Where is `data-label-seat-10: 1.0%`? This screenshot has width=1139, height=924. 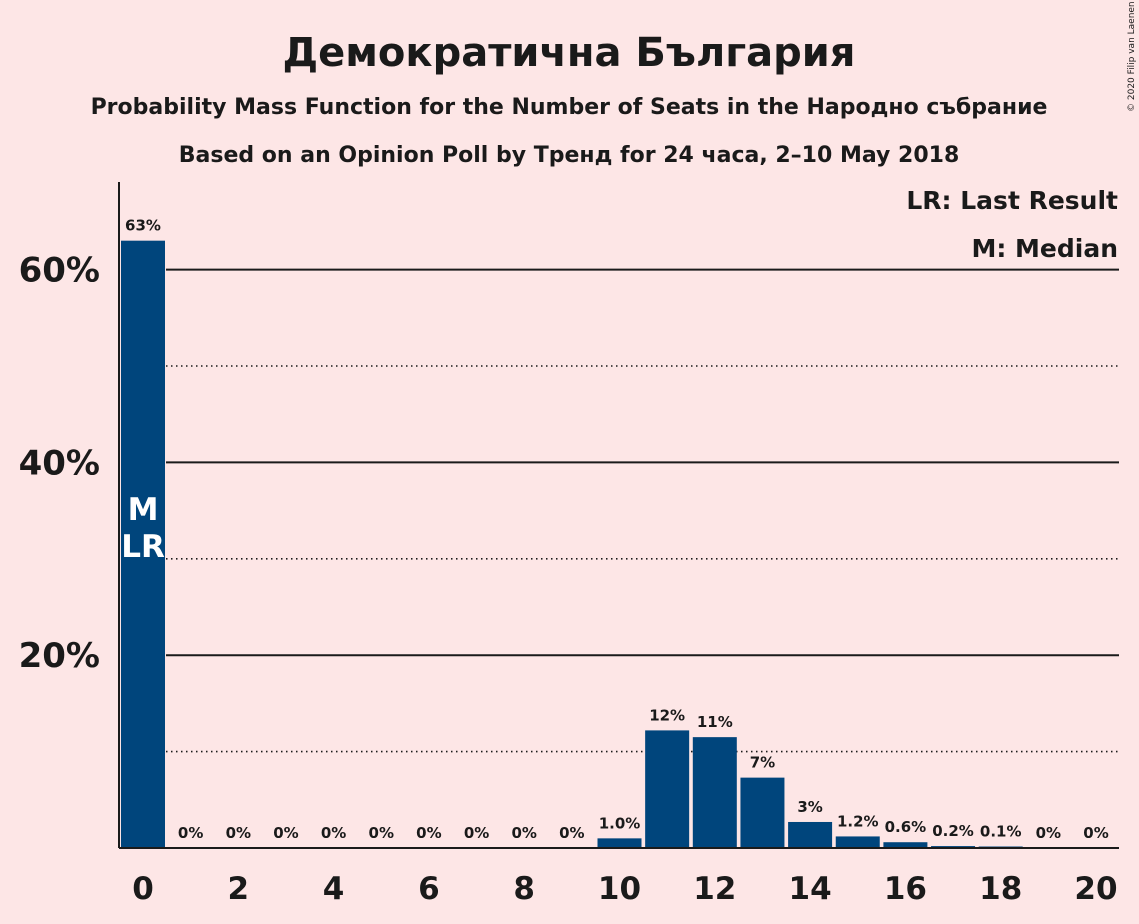
data-label-seat-10: 1.0% is located at coordinates (620, 823).